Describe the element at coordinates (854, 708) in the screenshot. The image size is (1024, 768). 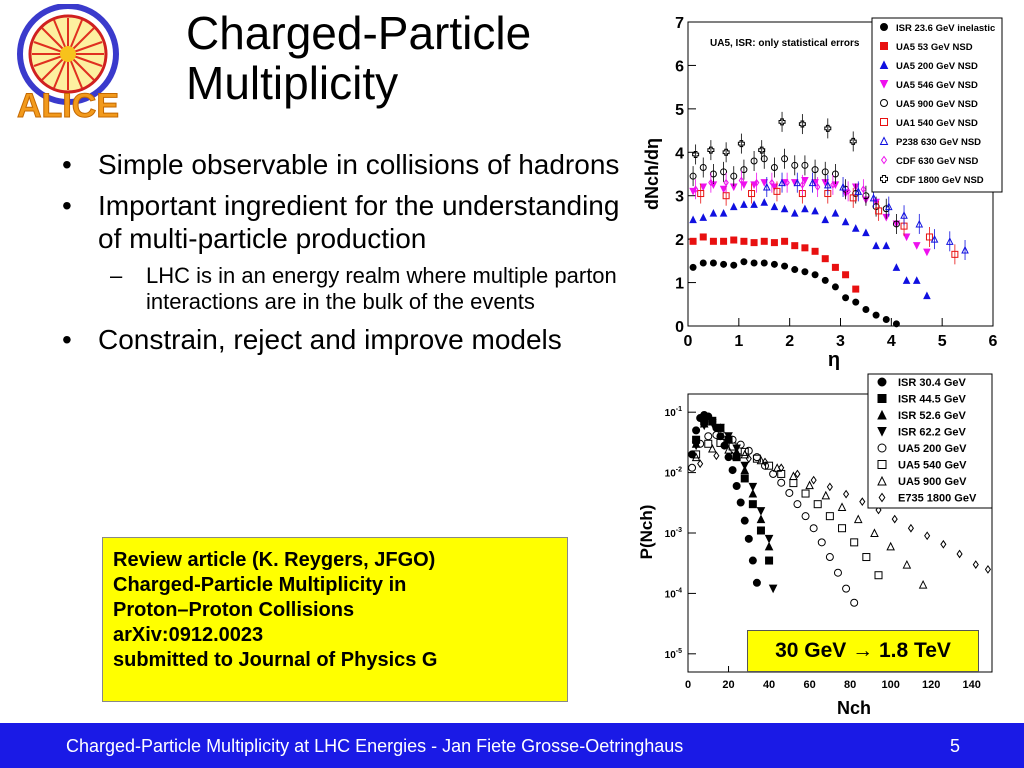
I see `x-axis-label: Nch` at that location.